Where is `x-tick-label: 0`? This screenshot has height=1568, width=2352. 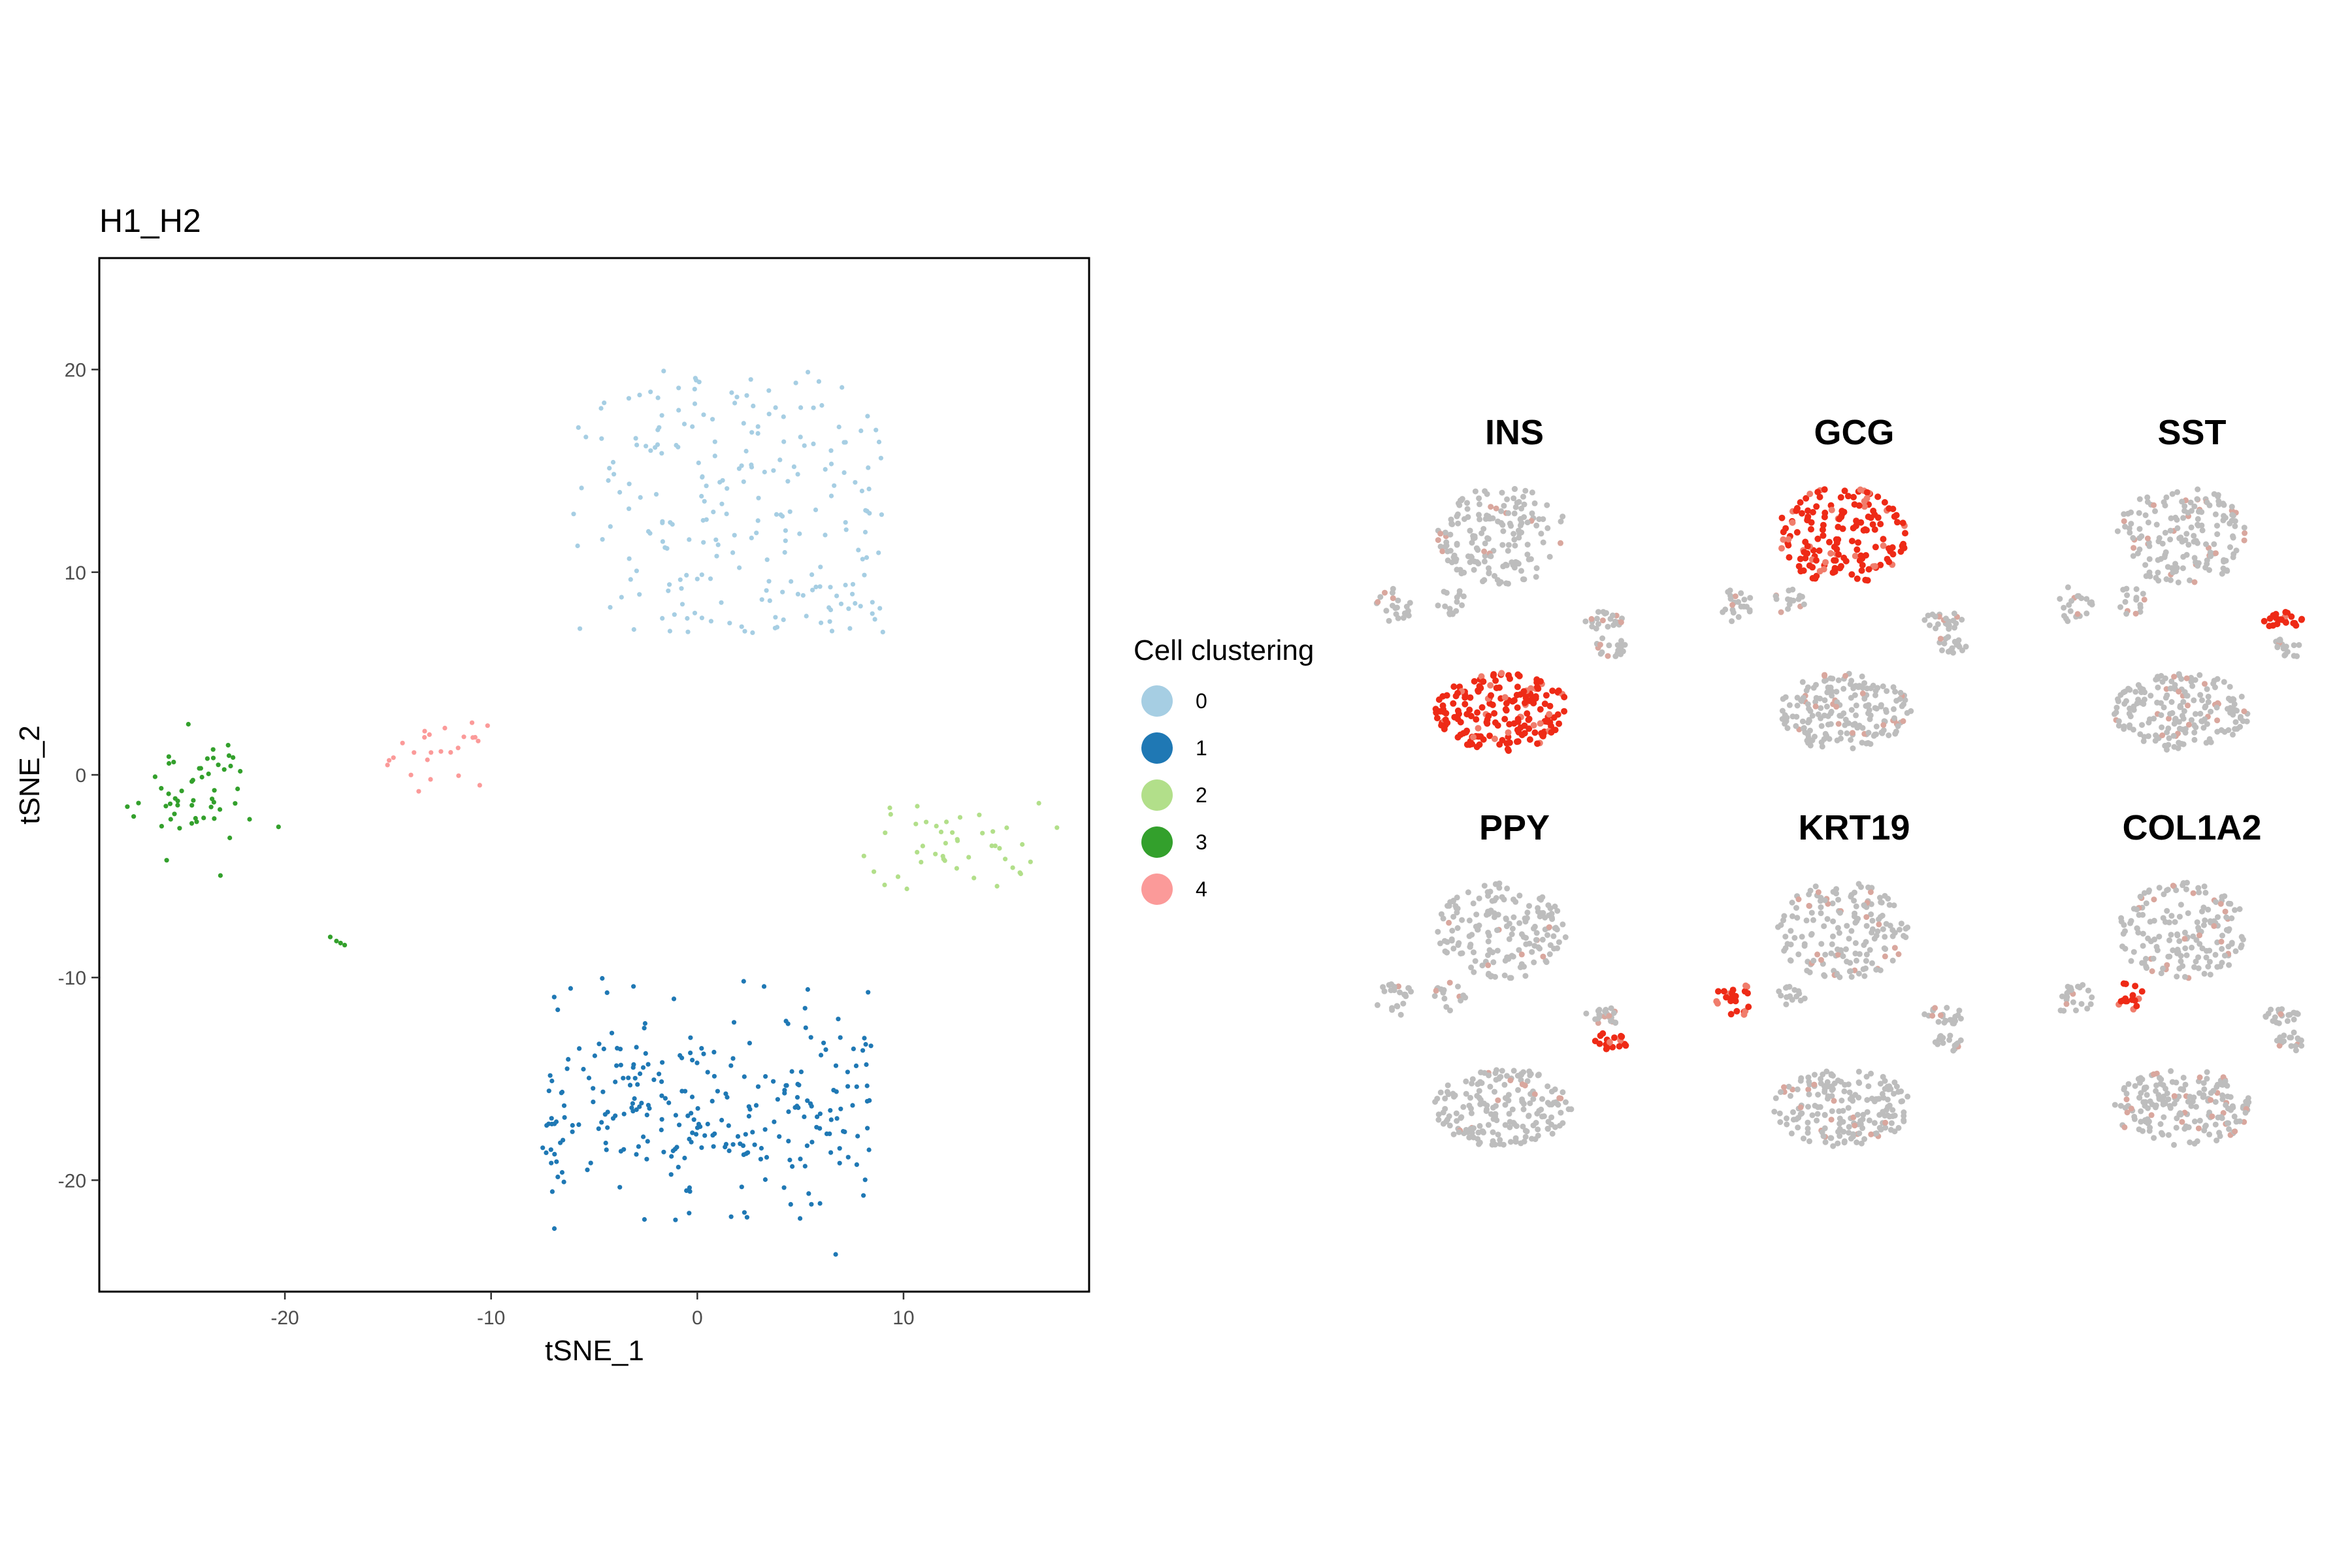
x-tick-label: 0 is located at coordinates (697, 1318).